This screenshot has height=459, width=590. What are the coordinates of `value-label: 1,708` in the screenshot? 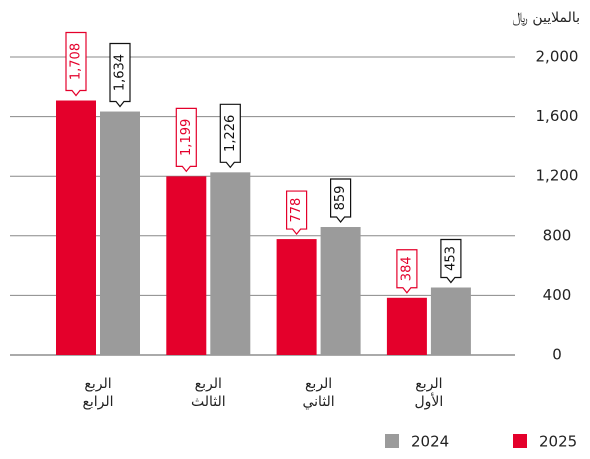 It's located at (76, 61).